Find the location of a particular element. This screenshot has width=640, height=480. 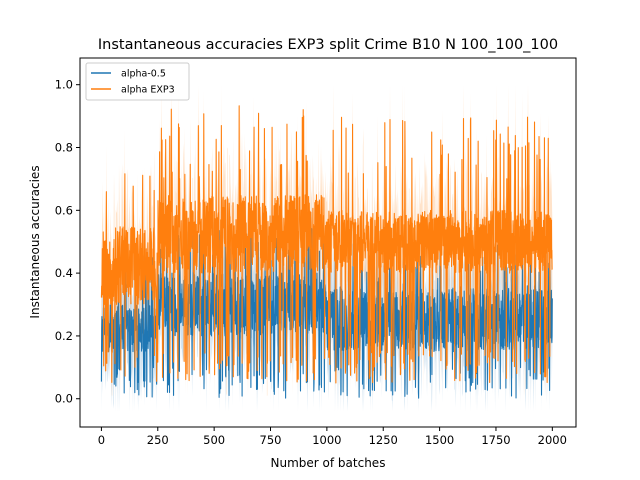

y-axis: 0.0 0.2 0.4 0.6 0.8 1.0 is located at coordinates (67, 242).